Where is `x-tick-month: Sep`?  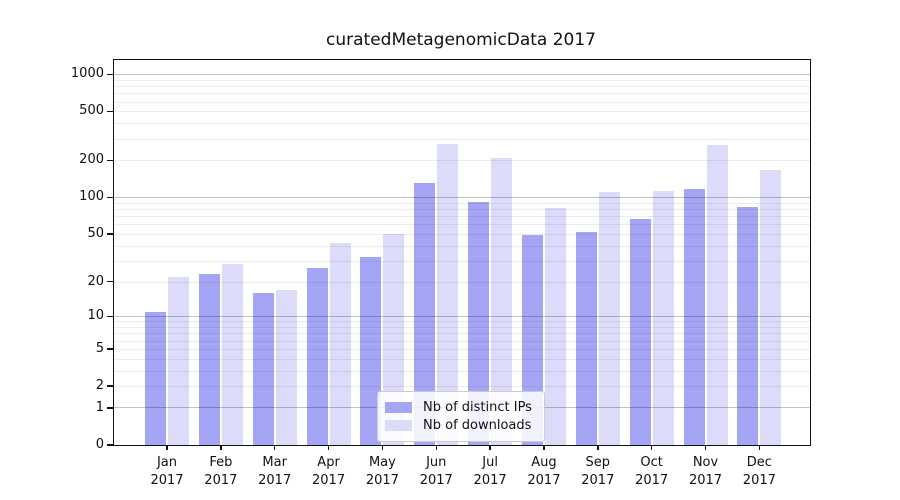
x-tick-month: Sep is located at coordinates (598, 462).